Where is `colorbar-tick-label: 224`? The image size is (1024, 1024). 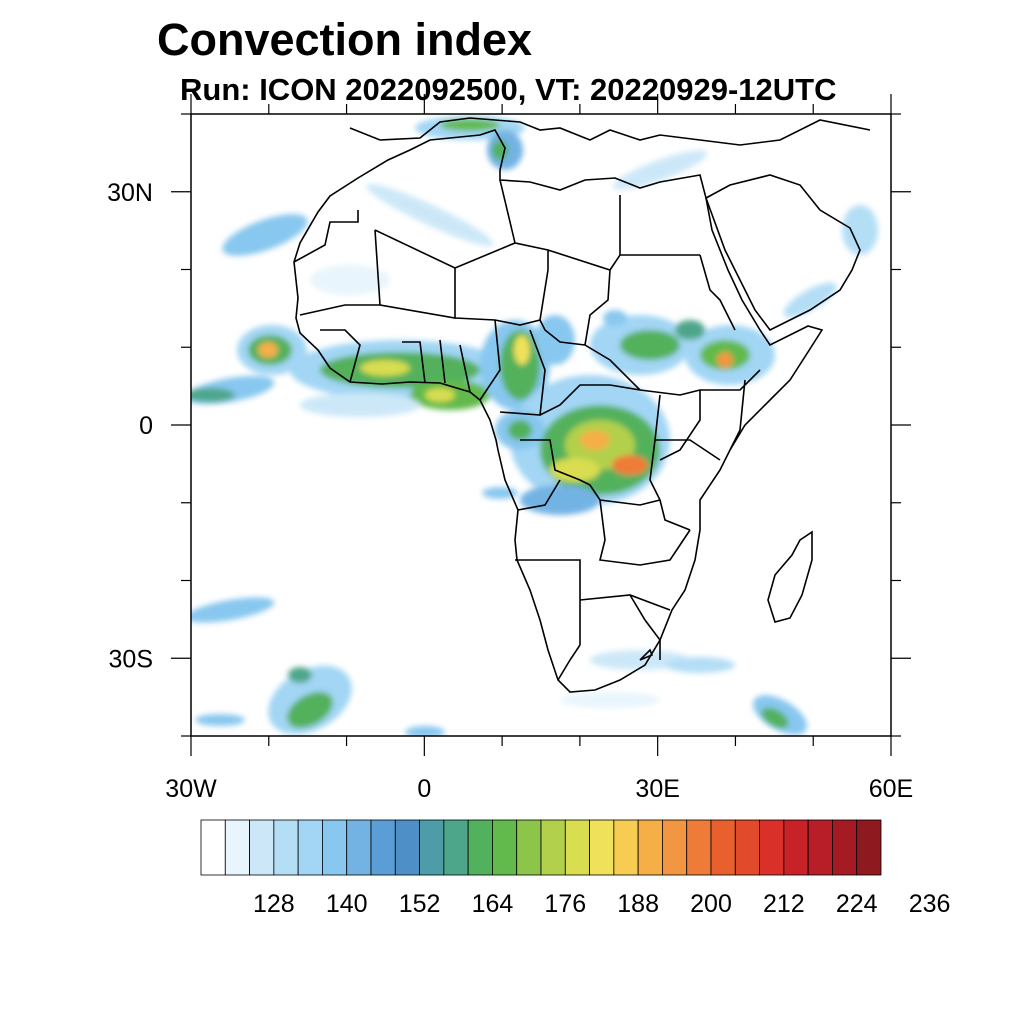 colorbar-tick-label: 224 is located at coordinates (857, 904).